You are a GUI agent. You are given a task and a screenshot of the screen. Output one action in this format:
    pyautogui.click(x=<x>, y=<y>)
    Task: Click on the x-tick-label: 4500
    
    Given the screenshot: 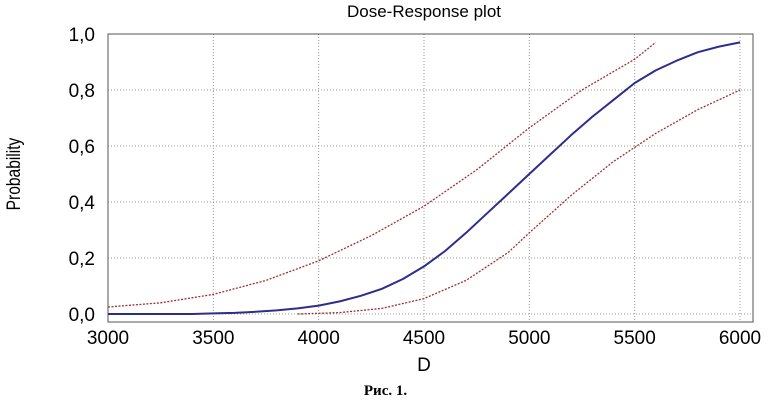 What is the action you would take?
    pyautogui.click(x=424, y=338)
    